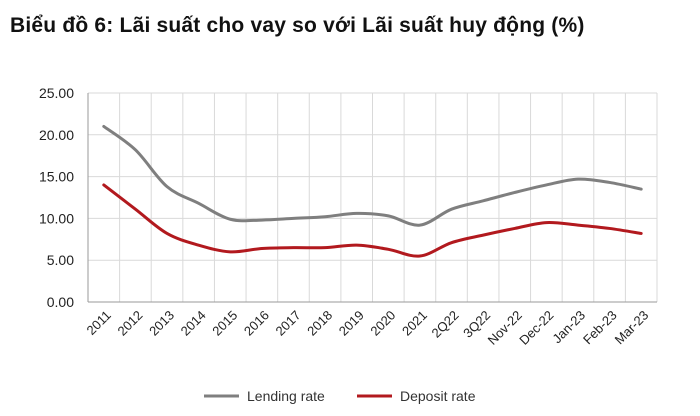  I want to click on legend-label: Lending rate, so click(286, 396).